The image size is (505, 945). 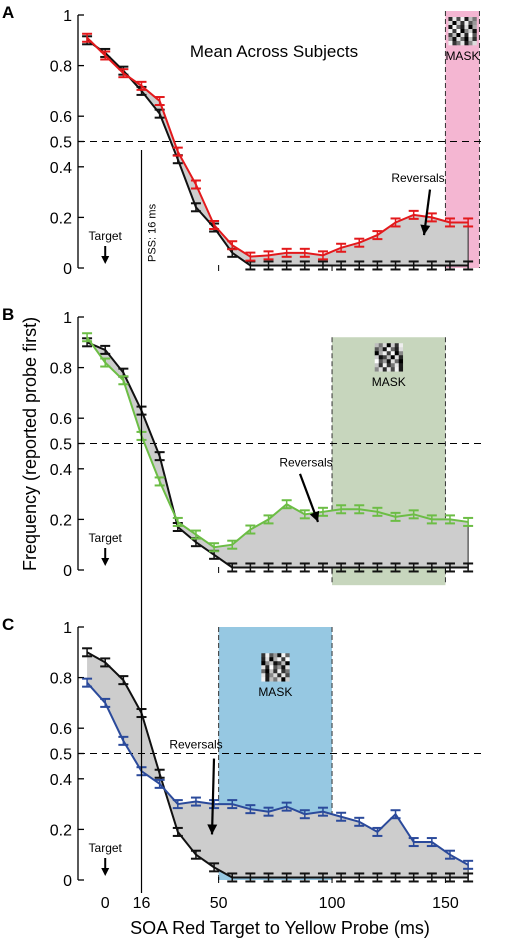 What do you see at coordinates (61, 218) in the screenshot?
I see `y-tick-label: 0.2` at bounding box center [61, 218].